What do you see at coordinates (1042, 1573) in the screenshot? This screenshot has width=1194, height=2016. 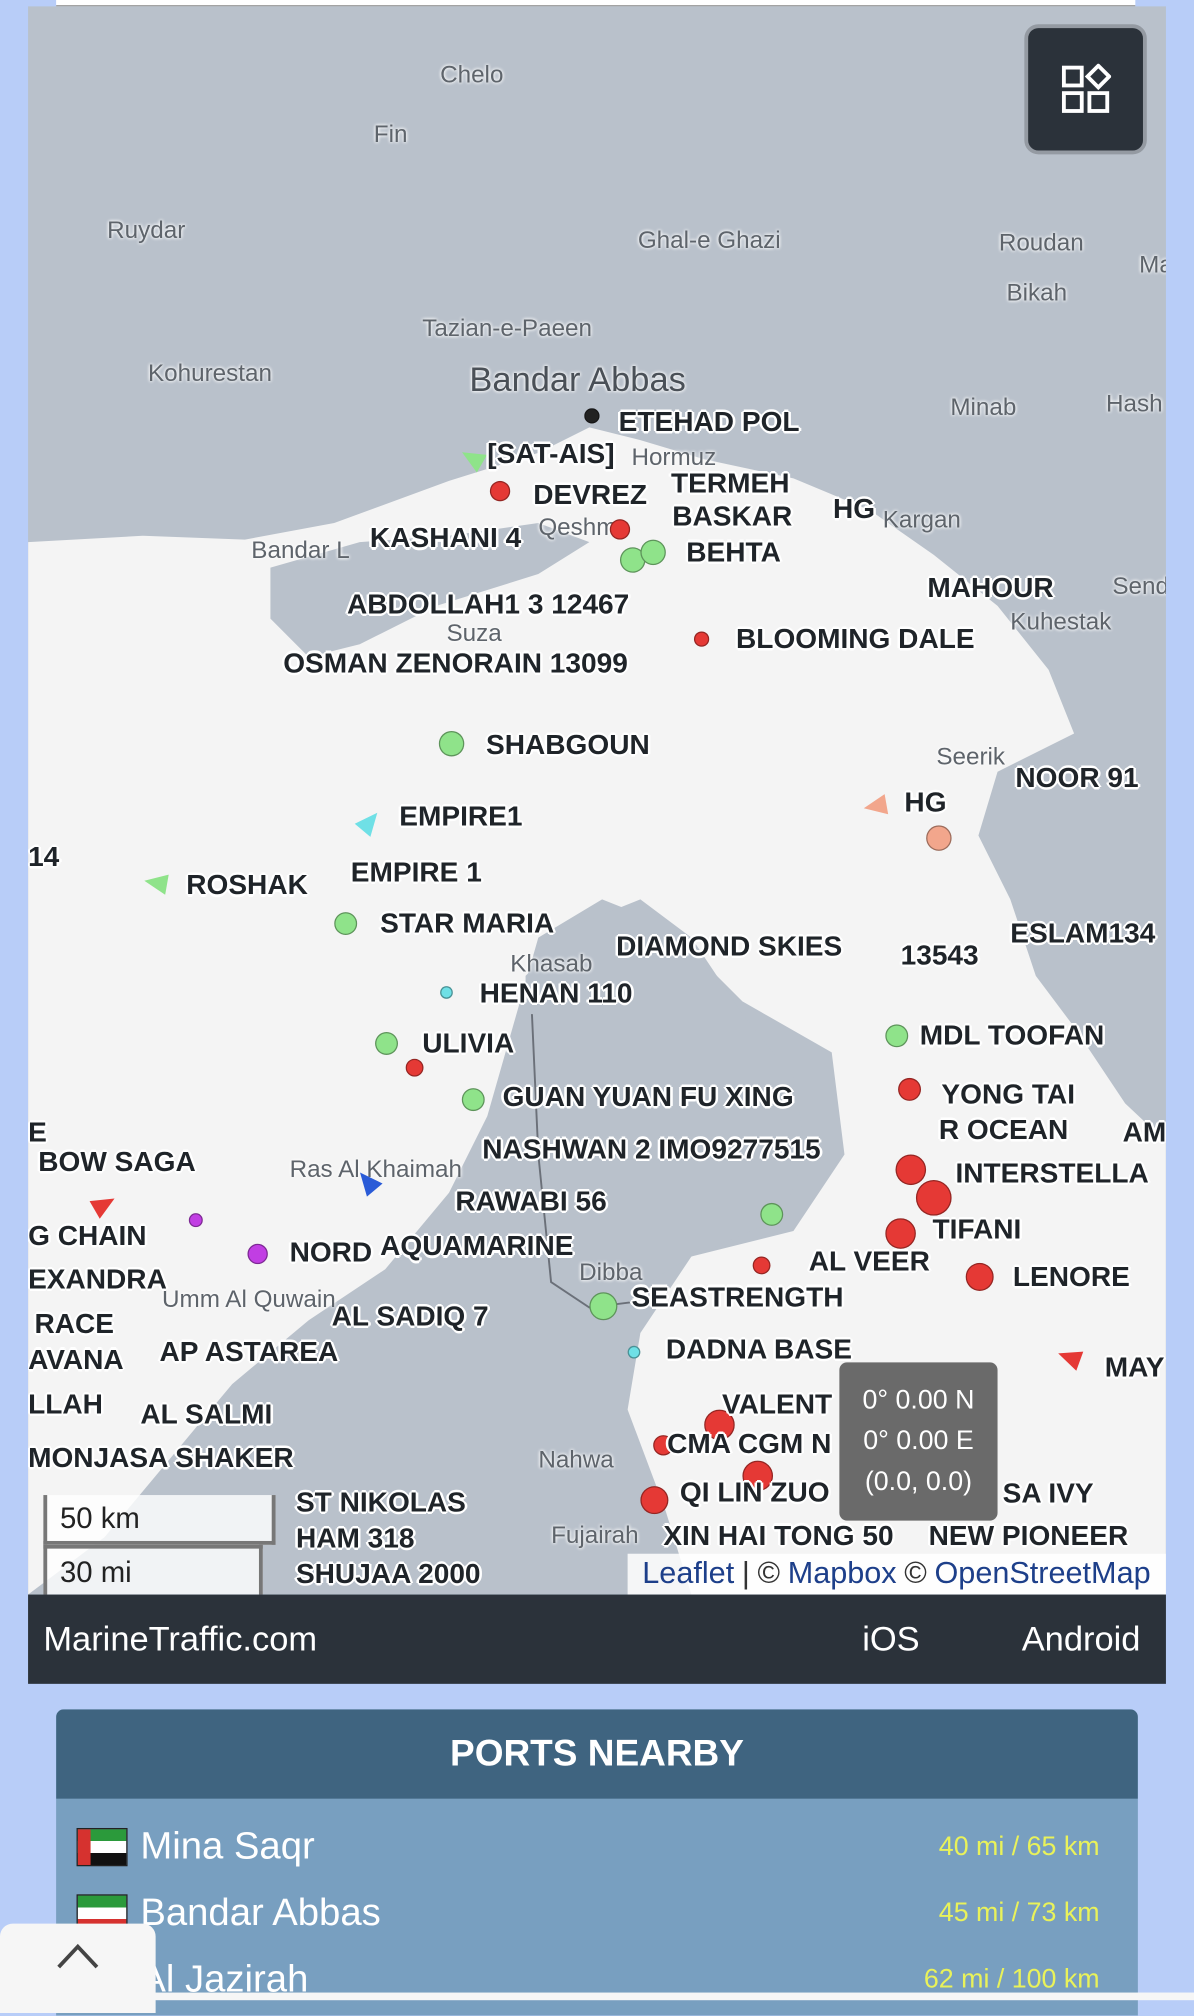 I see `openstreetmap-link: OpenStreetMap` at bounding box center [1042, 1573].